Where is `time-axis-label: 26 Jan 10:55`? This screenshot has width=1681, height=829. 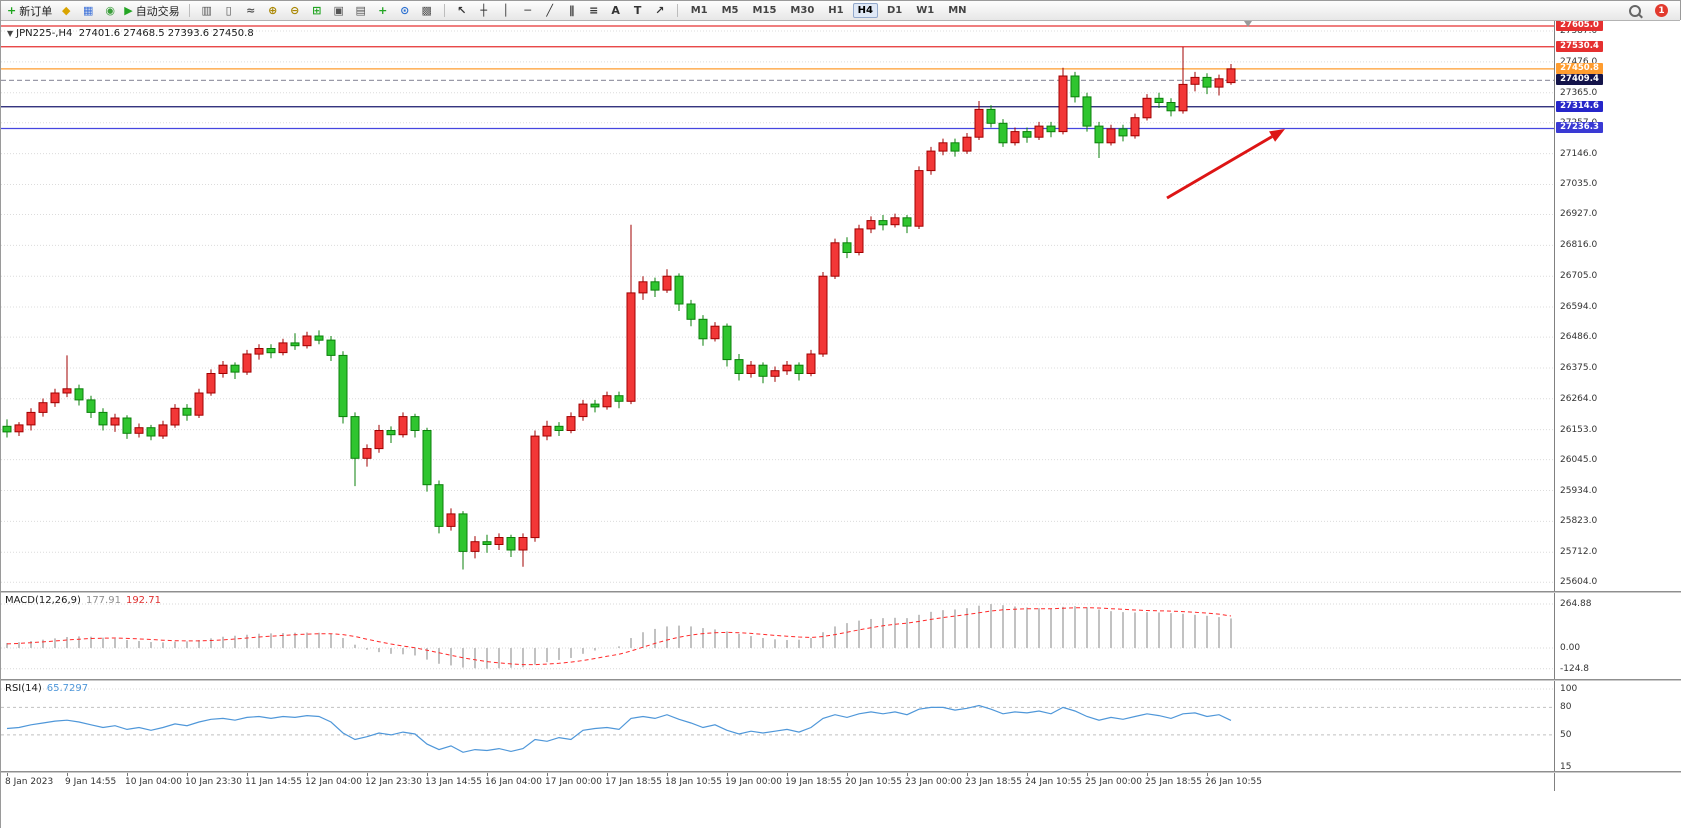 time-axis-label: 26 Jan 10:55 is located at coordinates (1233, 782).